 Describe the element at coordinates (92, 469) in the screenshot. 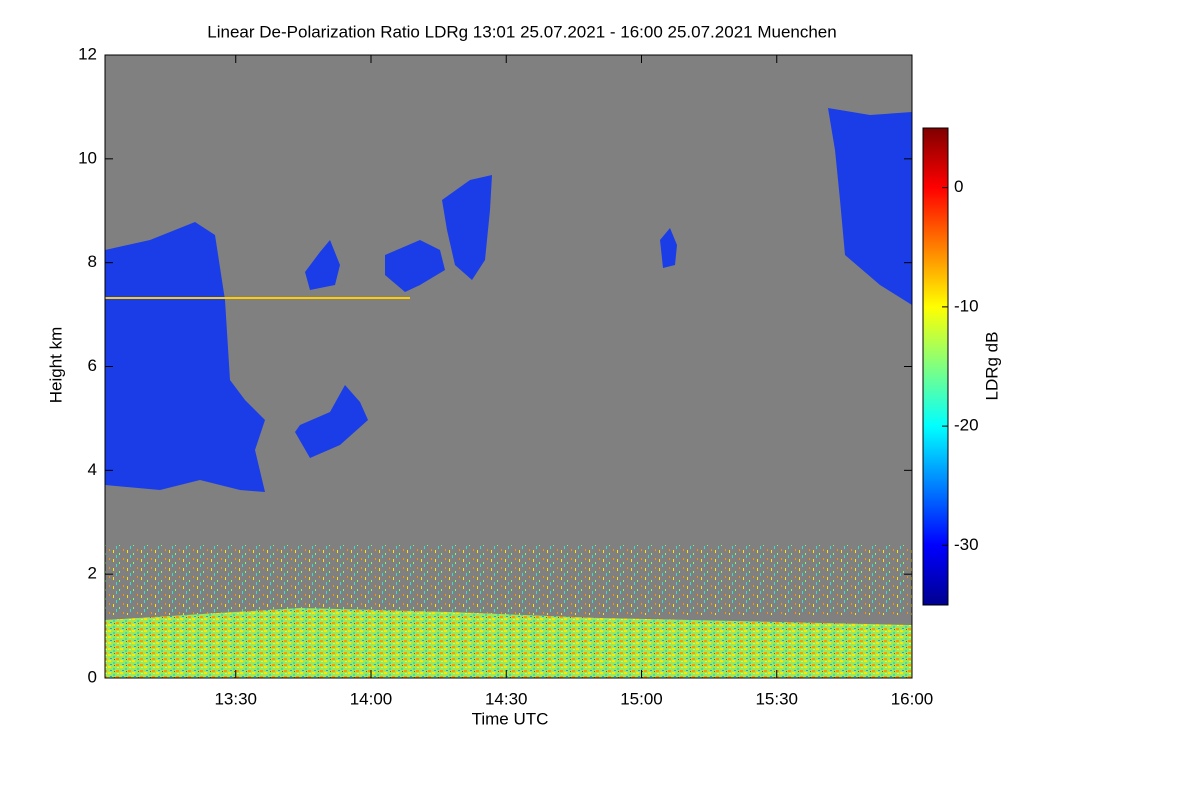

I see `y-tick-label: 4` at that location.